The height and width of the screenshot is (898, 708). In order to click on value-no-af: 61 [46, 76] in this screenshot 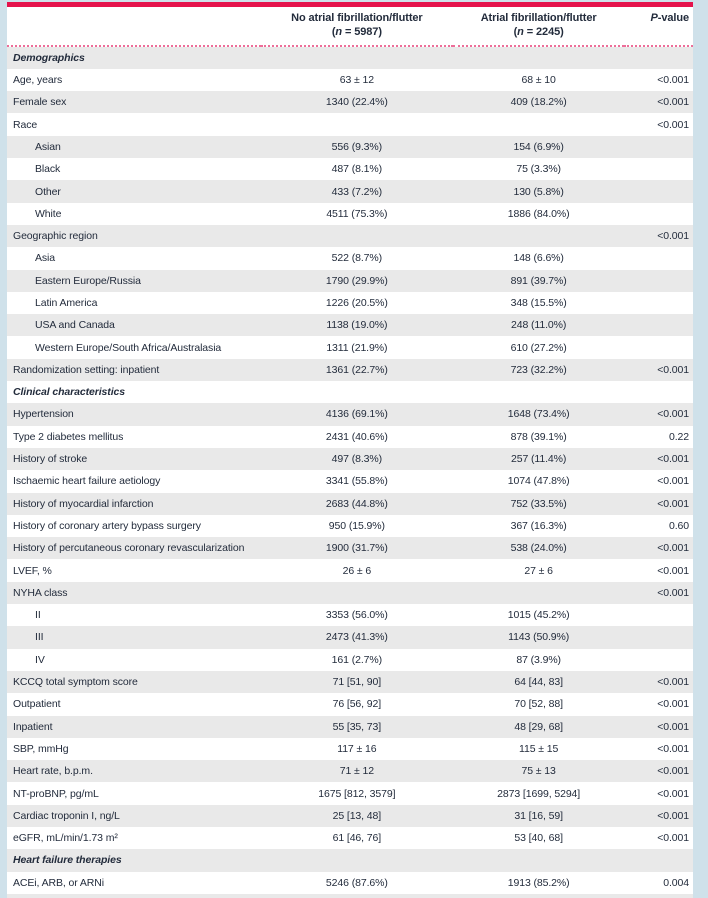, I will do `click(357, 838)`.